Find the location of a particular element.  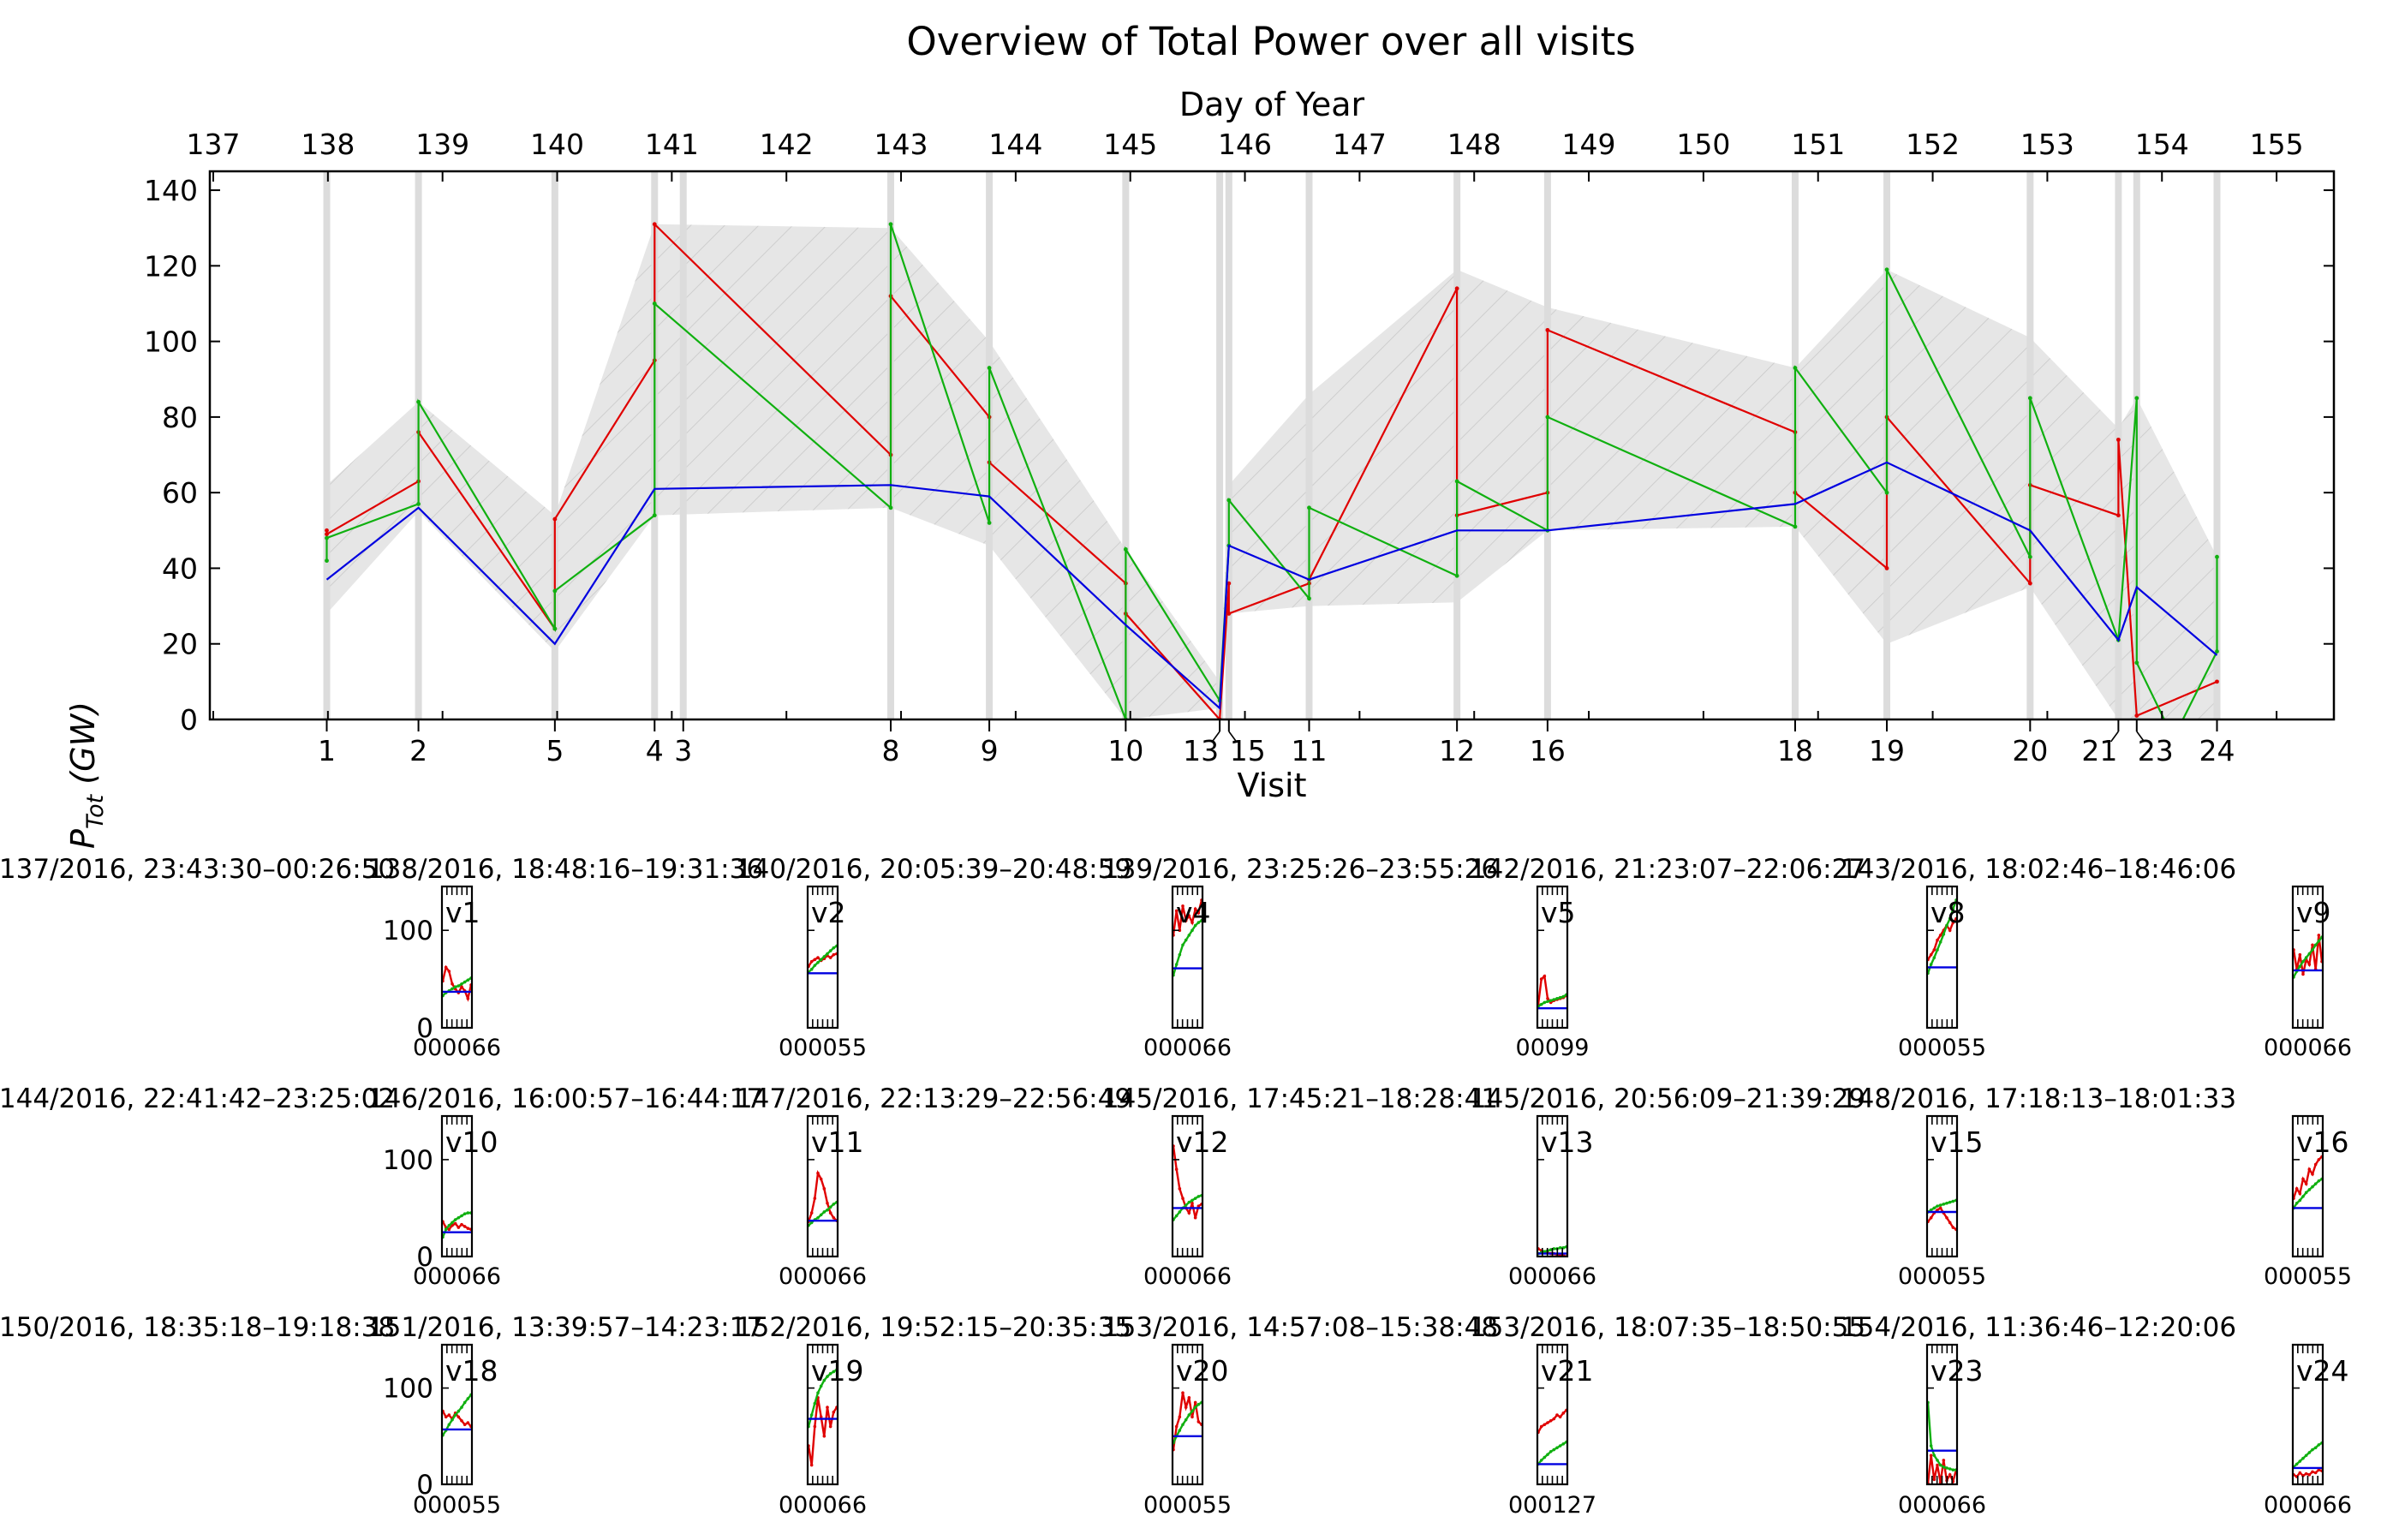

mini-visit-label: v21 is located at coordinates (1567, 1371).